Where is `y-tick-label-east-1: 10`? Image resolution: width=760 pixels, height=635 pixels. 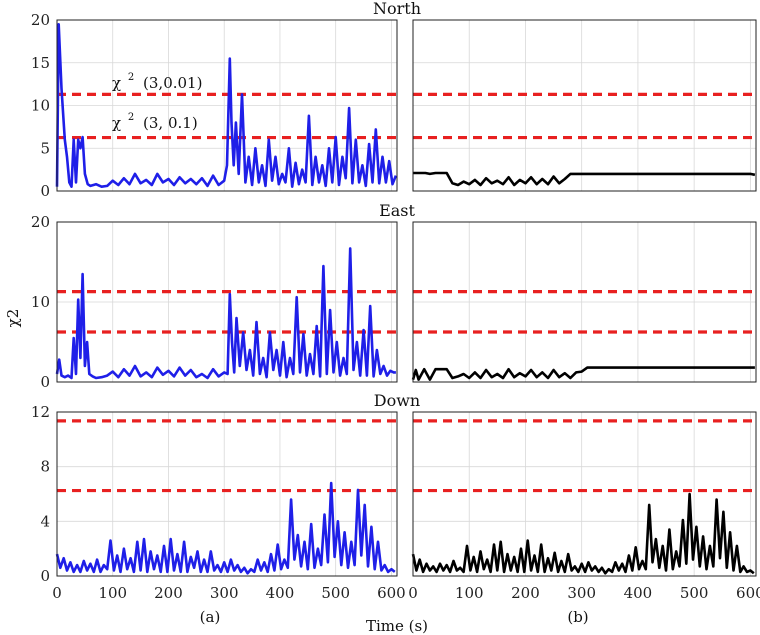 y-tick-label-east-1: 10 is located at coordinates (40, 302).